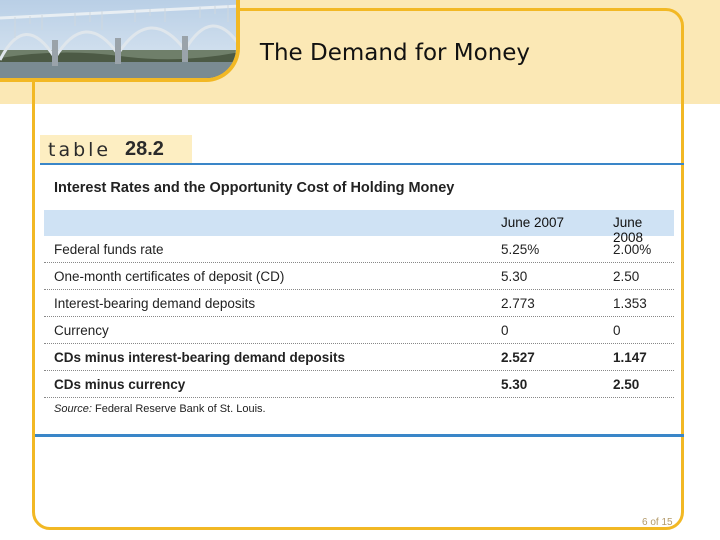 This screenshot has width=720, height=540. Describe the element at coordinates (116, 150) in the screenshot. I see `table-label: table 28.2` at that location.